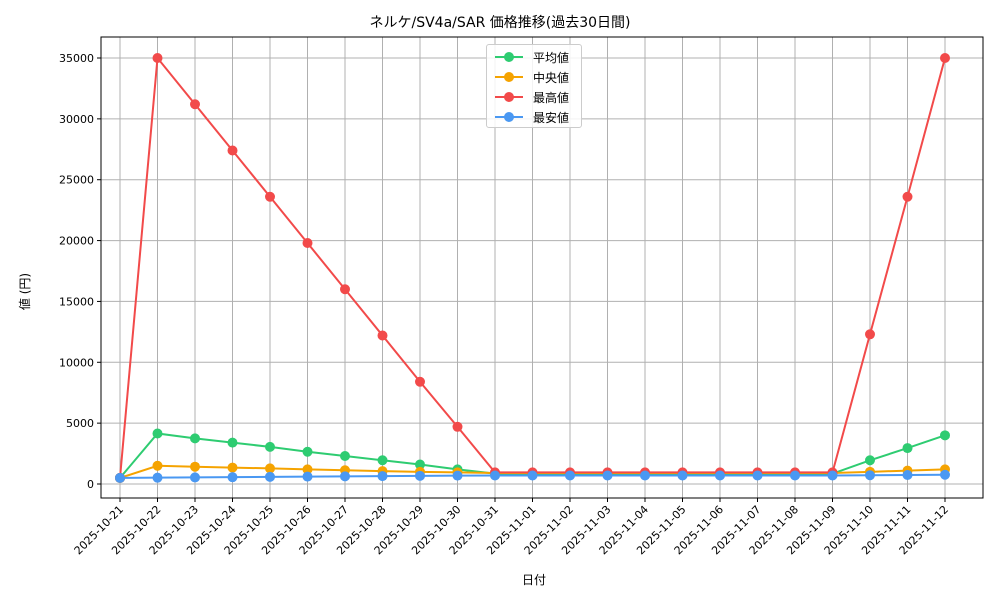  Describe the element at coordinates (533, 580) in the screenshot. I see `x-axis-label: 日付` at that location.